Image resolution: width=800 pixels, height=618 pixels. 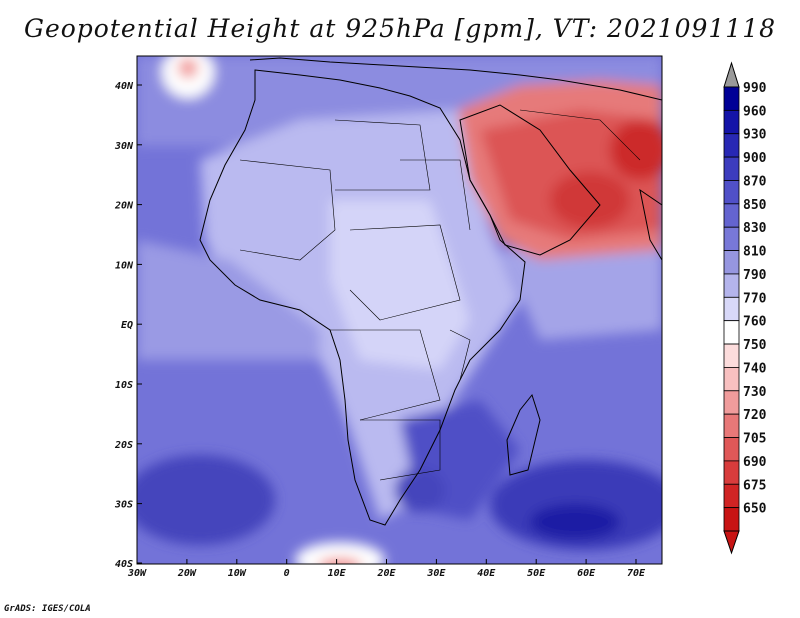 What do you see at coordinates (755, 228) in the screenshot?
I see `colorbar-label: 830` at bounding box center [755, 228].